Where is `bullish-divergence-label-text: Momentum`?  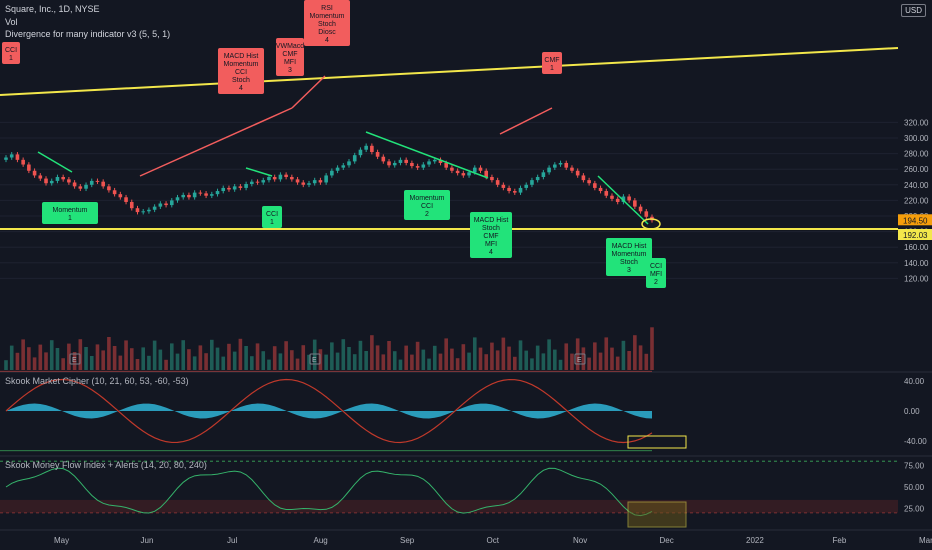 bullish-divergence-label-text: Momentum is located at coordinates (426, 198).